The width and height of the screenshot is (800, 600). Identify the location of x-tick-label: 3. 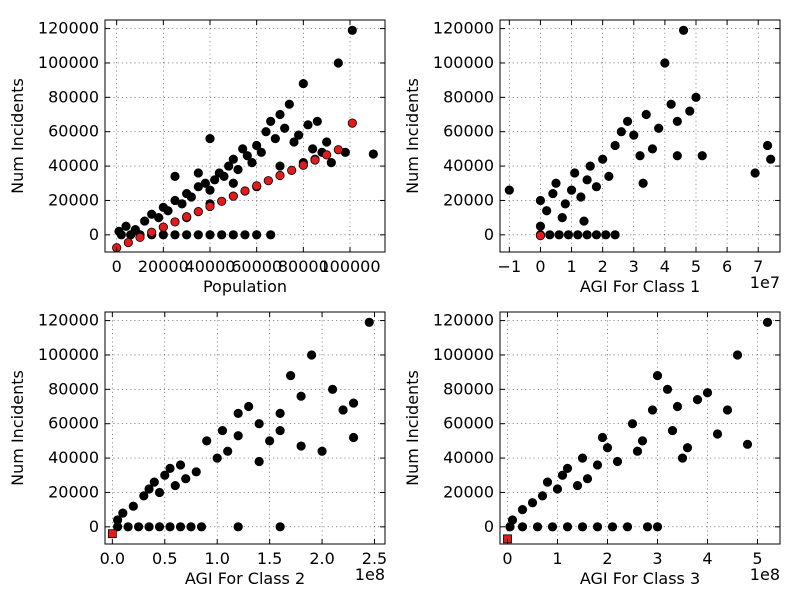
(657, 558).